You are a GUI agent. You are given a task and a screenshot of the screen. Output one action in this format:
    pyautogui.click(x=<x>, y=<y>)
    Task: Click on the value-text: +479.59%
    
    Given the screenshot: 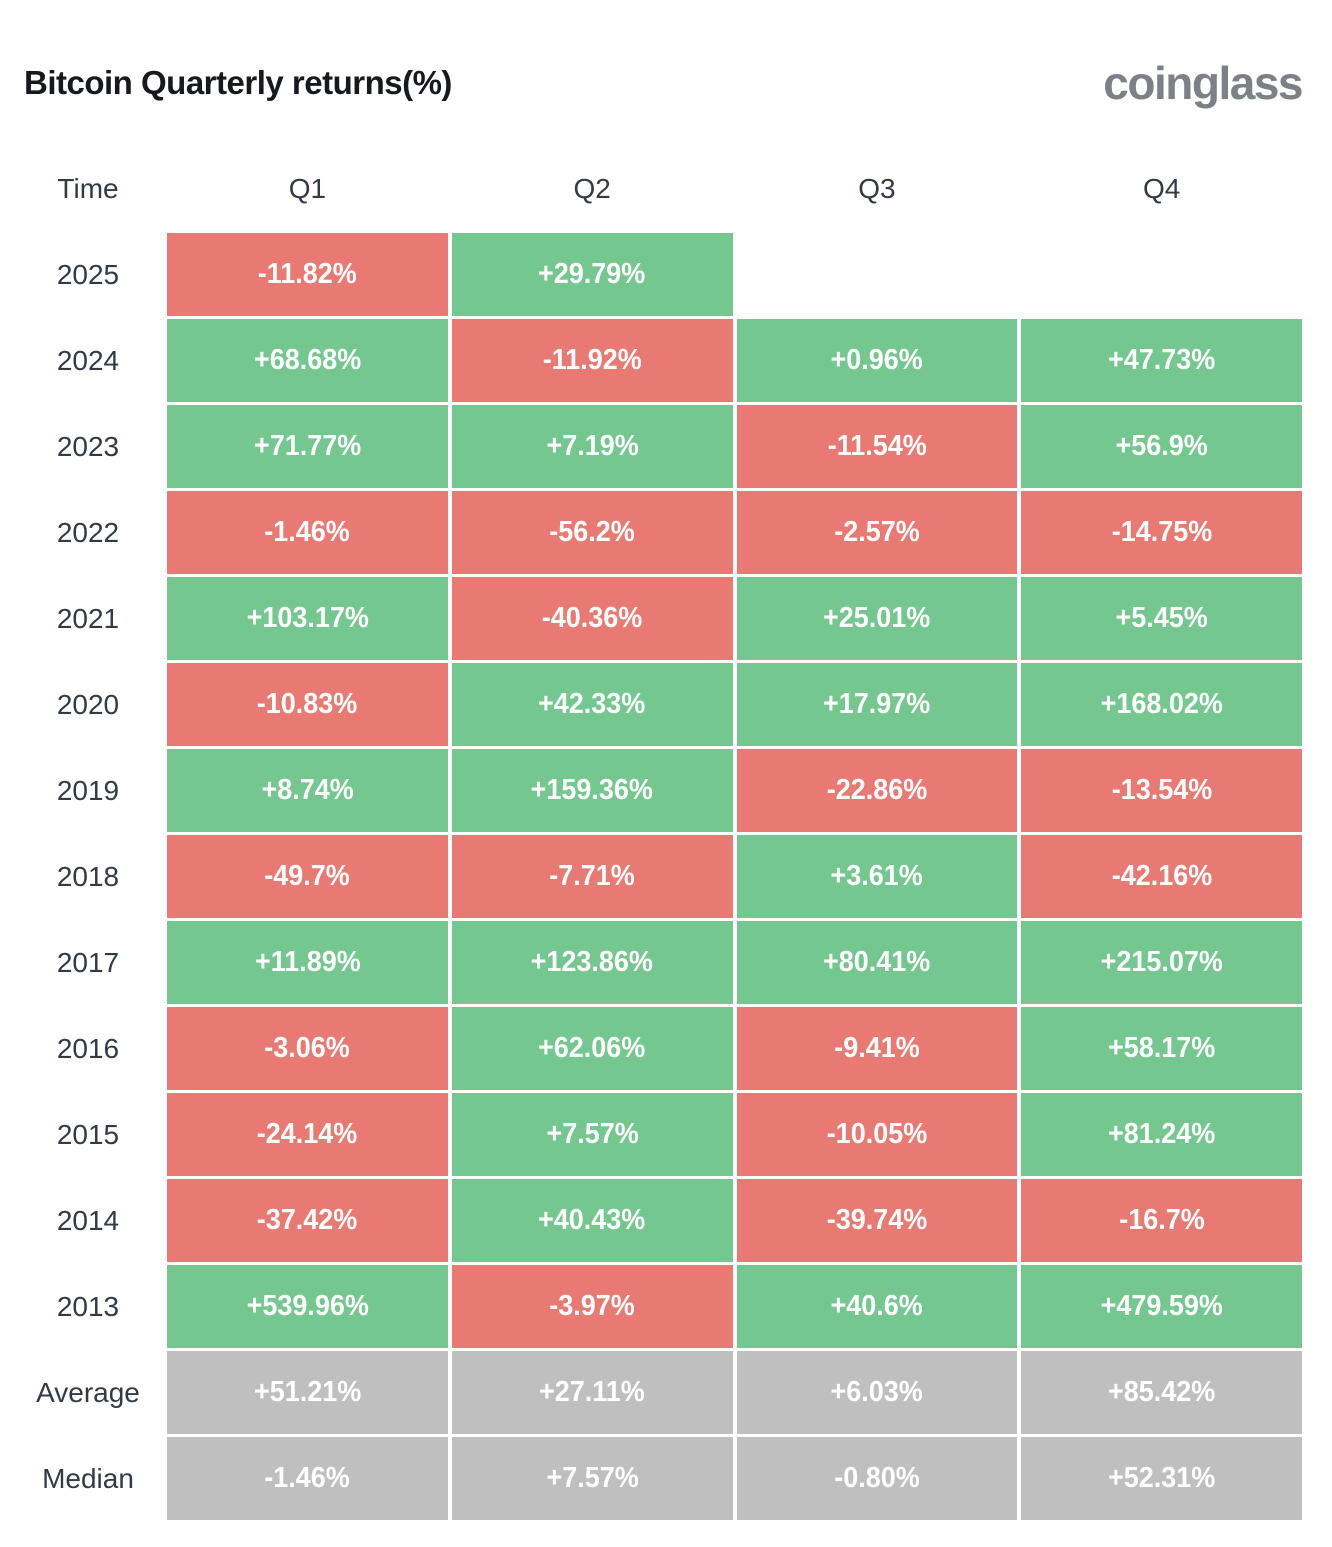 What is the action you would take?
    pyautogui.click(x=1161, y=1306)
    